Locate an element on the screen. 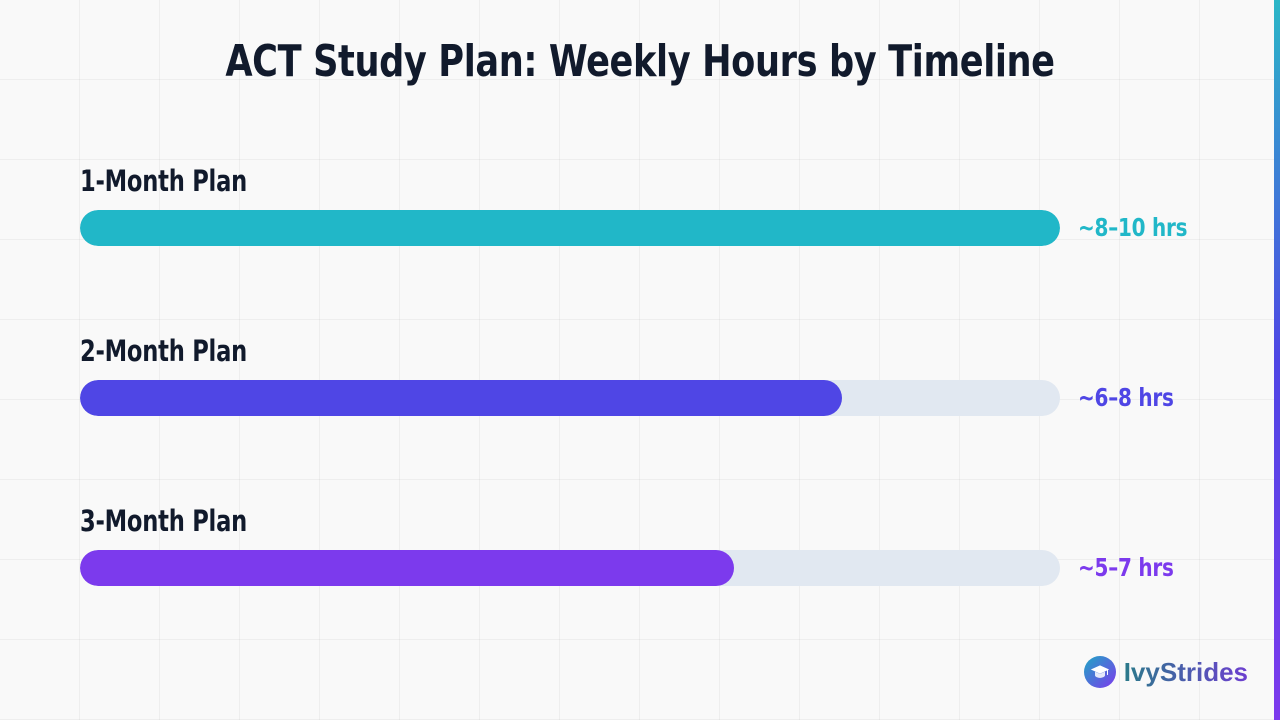 The height and width of the screenshot is (720, 1280). bar-fill-3-month is located at coordinates (407, 568).